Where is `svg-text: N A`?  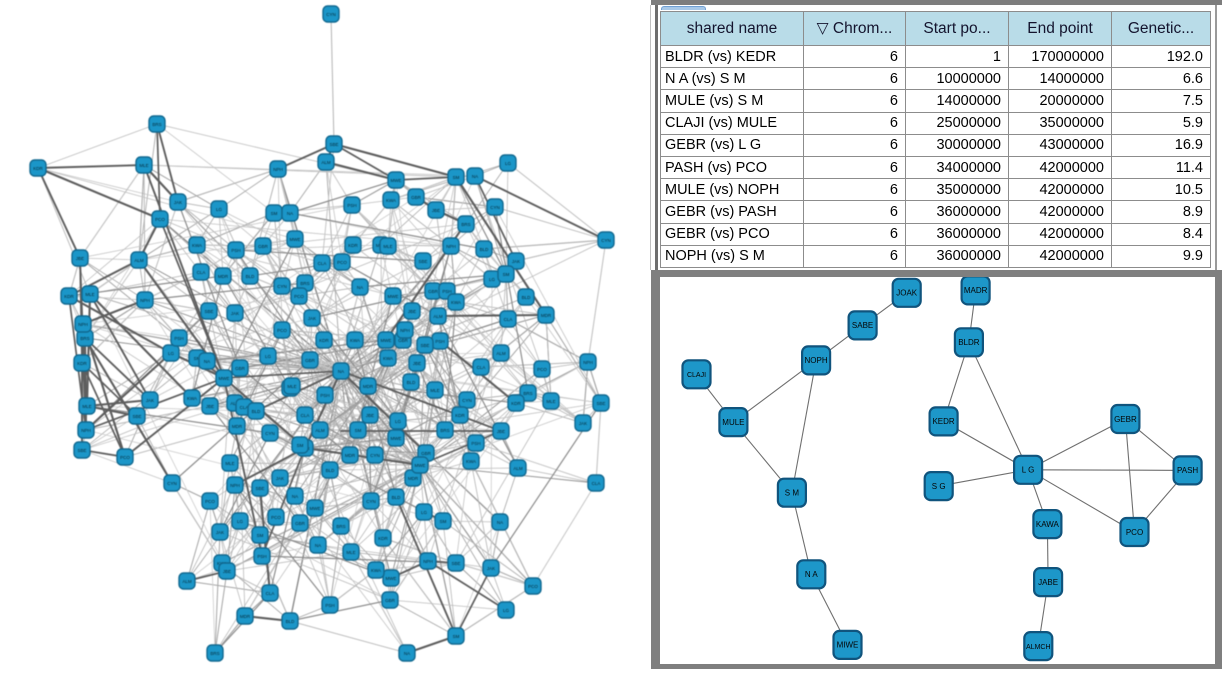 svg-text: N A is located at coordinates (812, 574).